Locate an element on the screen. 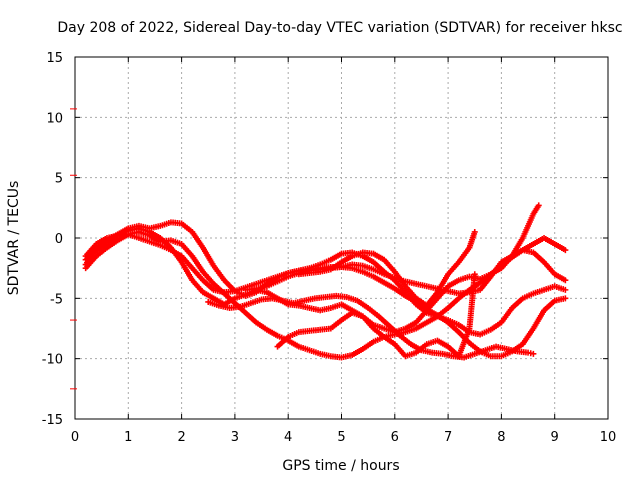 The width and height of the screenshot is (640, 480). y-tick-label: -10 is located at coordinates (52, 360).